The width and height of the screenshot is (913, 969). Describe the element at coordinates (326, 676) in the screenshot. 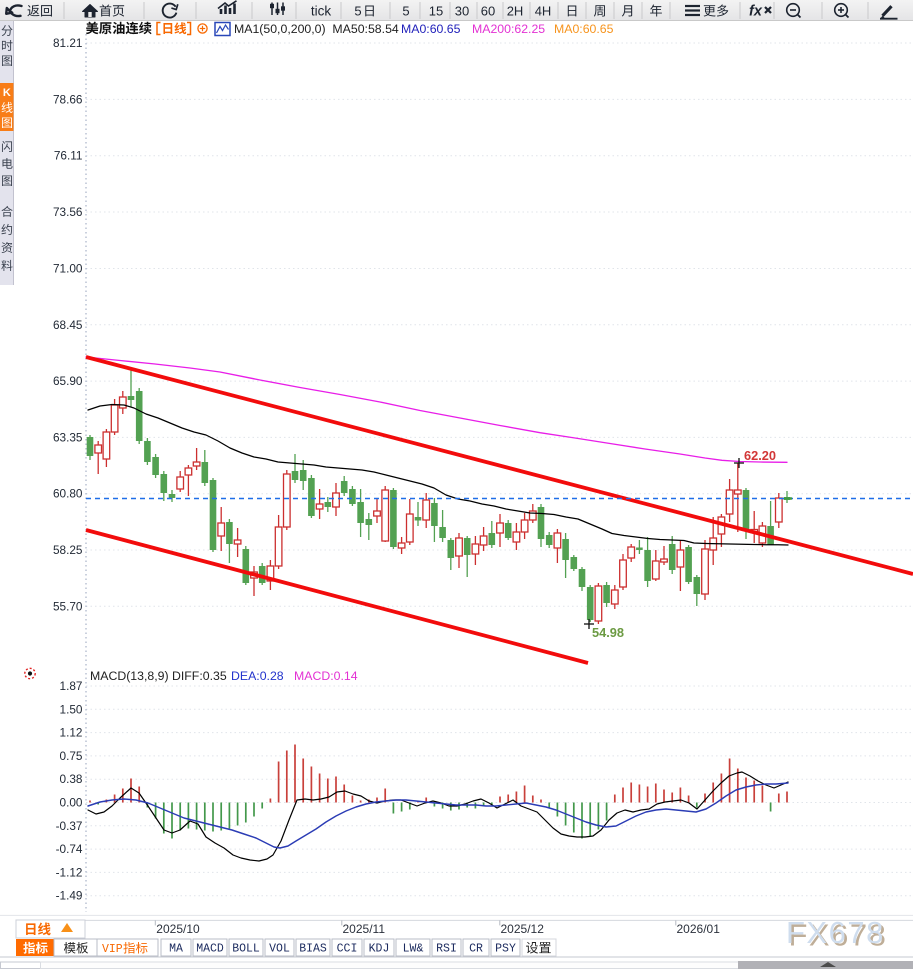

I see `svg-text: MACD:0.14` at that location.